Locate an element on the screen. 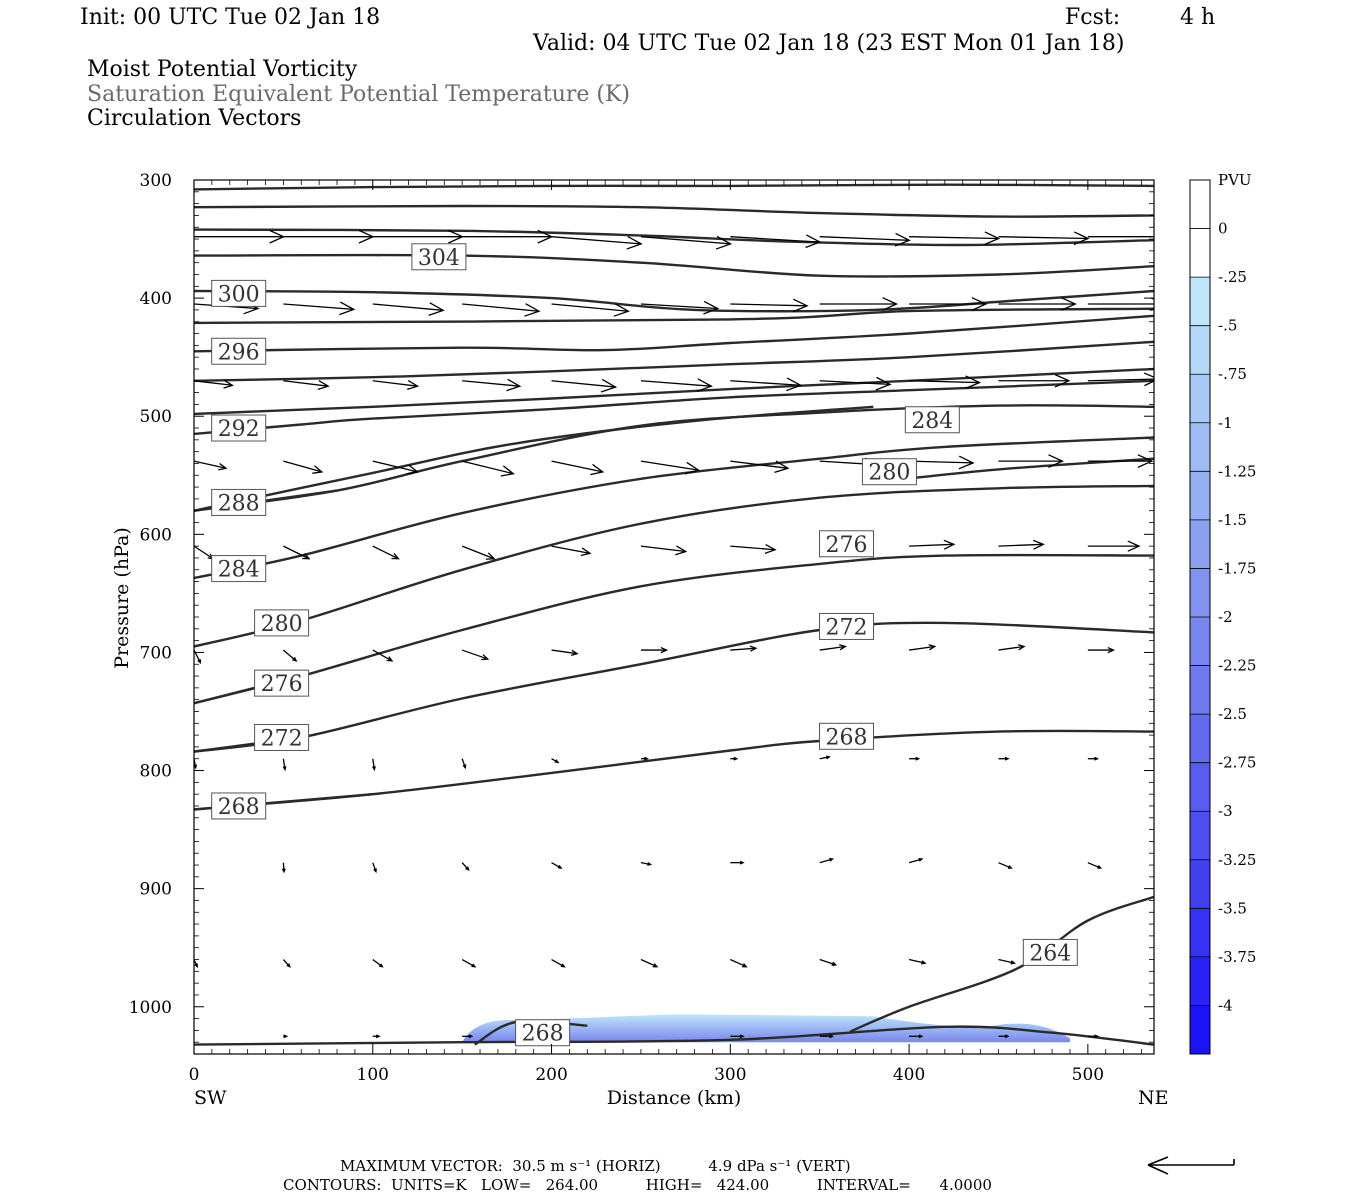 The height and width of the screenshot is (1200, 1350). y-tick-label: 1000 is located at coordinates (150, 1008).